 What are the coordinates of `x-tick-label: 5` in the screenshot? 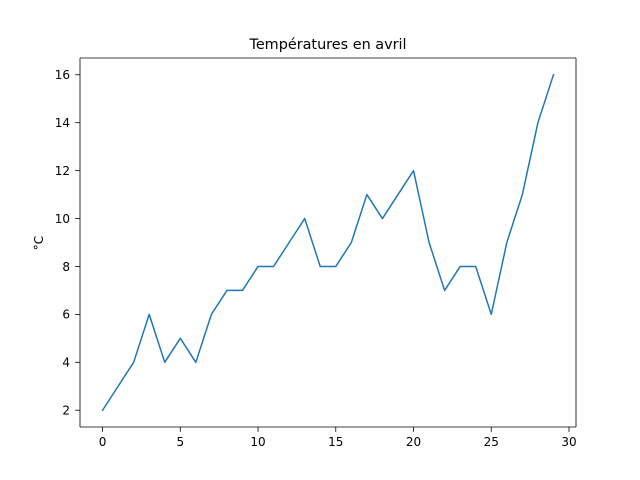 It's located at (180, 442).